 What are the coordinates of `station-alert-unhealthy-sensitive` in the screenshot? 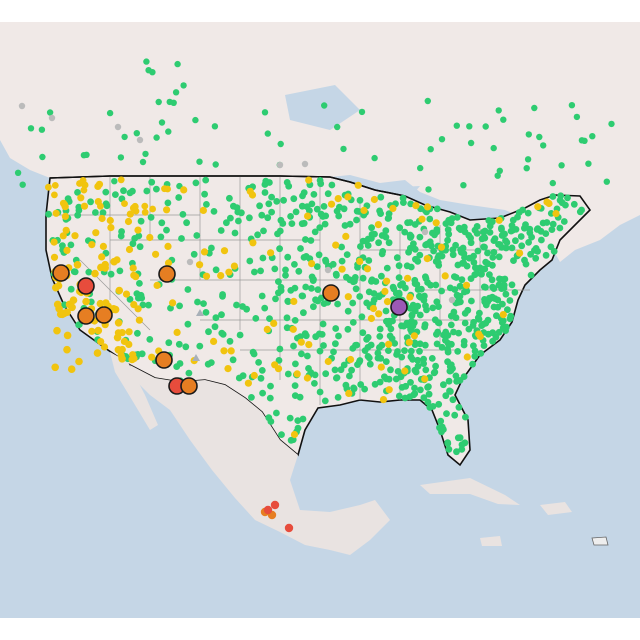 It's located at (167, 274).